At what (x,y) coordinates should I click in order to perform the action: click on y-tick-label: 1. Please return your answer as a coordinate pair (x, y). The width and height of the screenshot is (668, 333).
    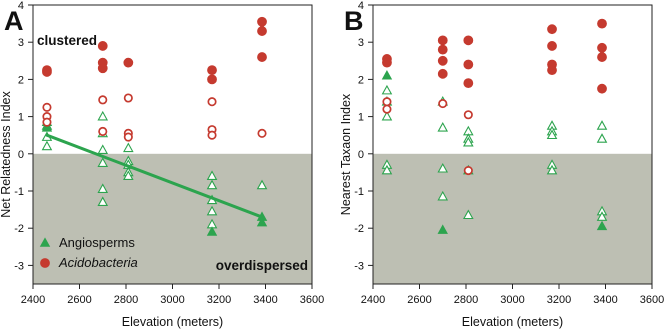
    Looking at the image, I should click on (361, 118).